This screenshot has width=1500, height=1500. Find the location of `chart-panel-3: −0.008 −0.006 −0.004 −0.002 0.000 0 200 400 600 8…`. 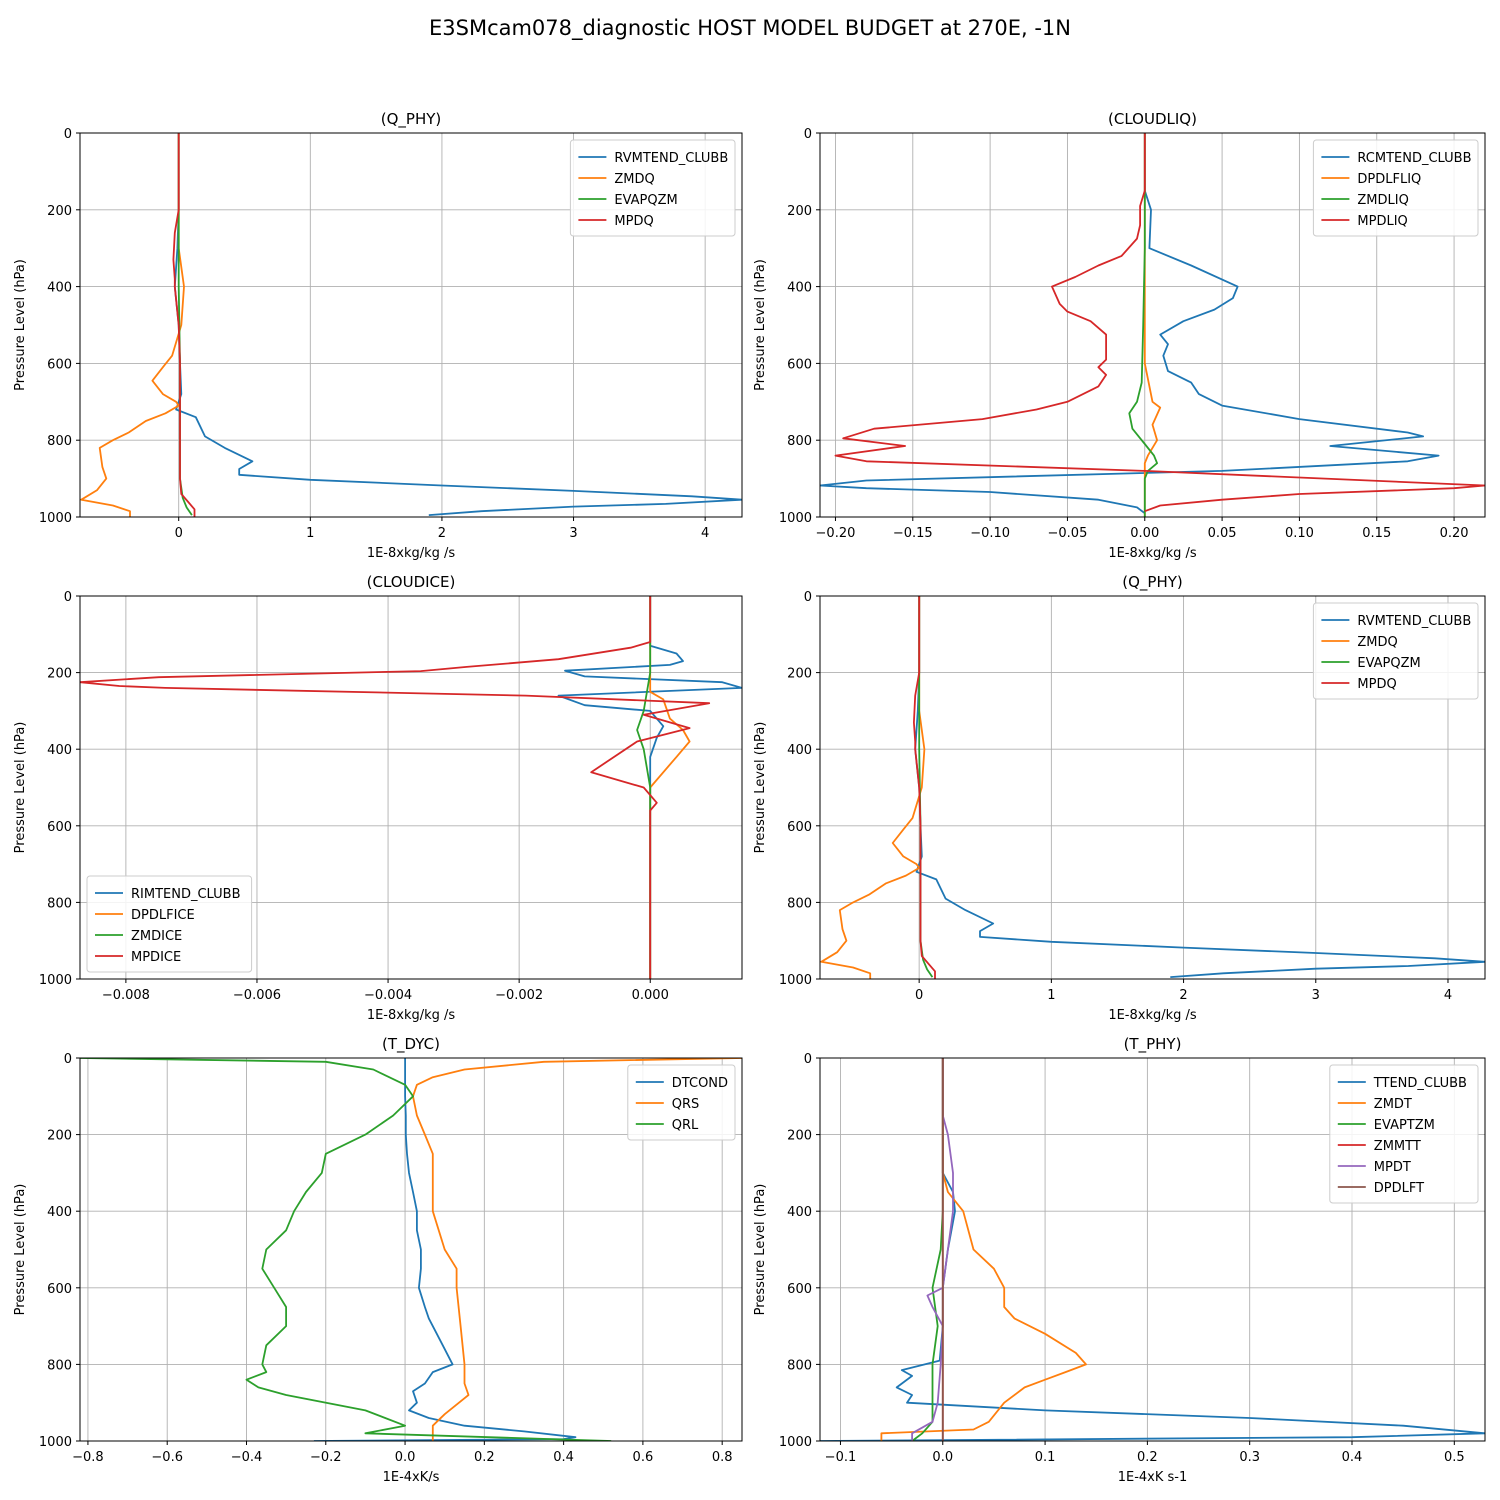

chart-panel-3: −0.008 −0.006 −0.004 −0.002 0.000 0 200 400 600 8… is located at coordinates (378, 798).